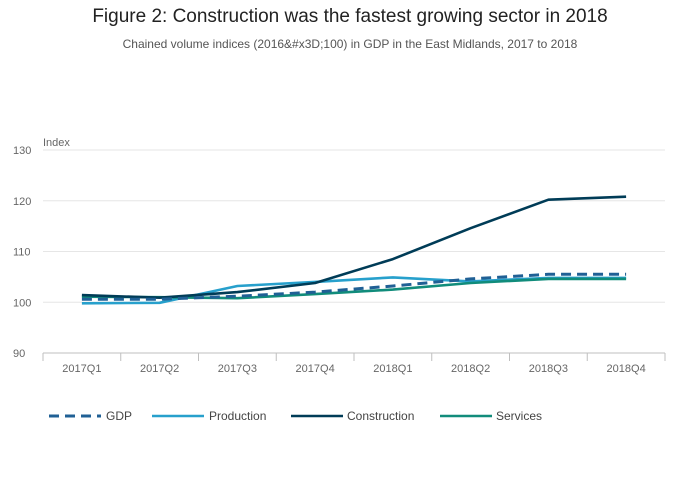 This screenshot has width=700, height=502. I want to click on legend-label-construction: Construction, so click(380, 416).